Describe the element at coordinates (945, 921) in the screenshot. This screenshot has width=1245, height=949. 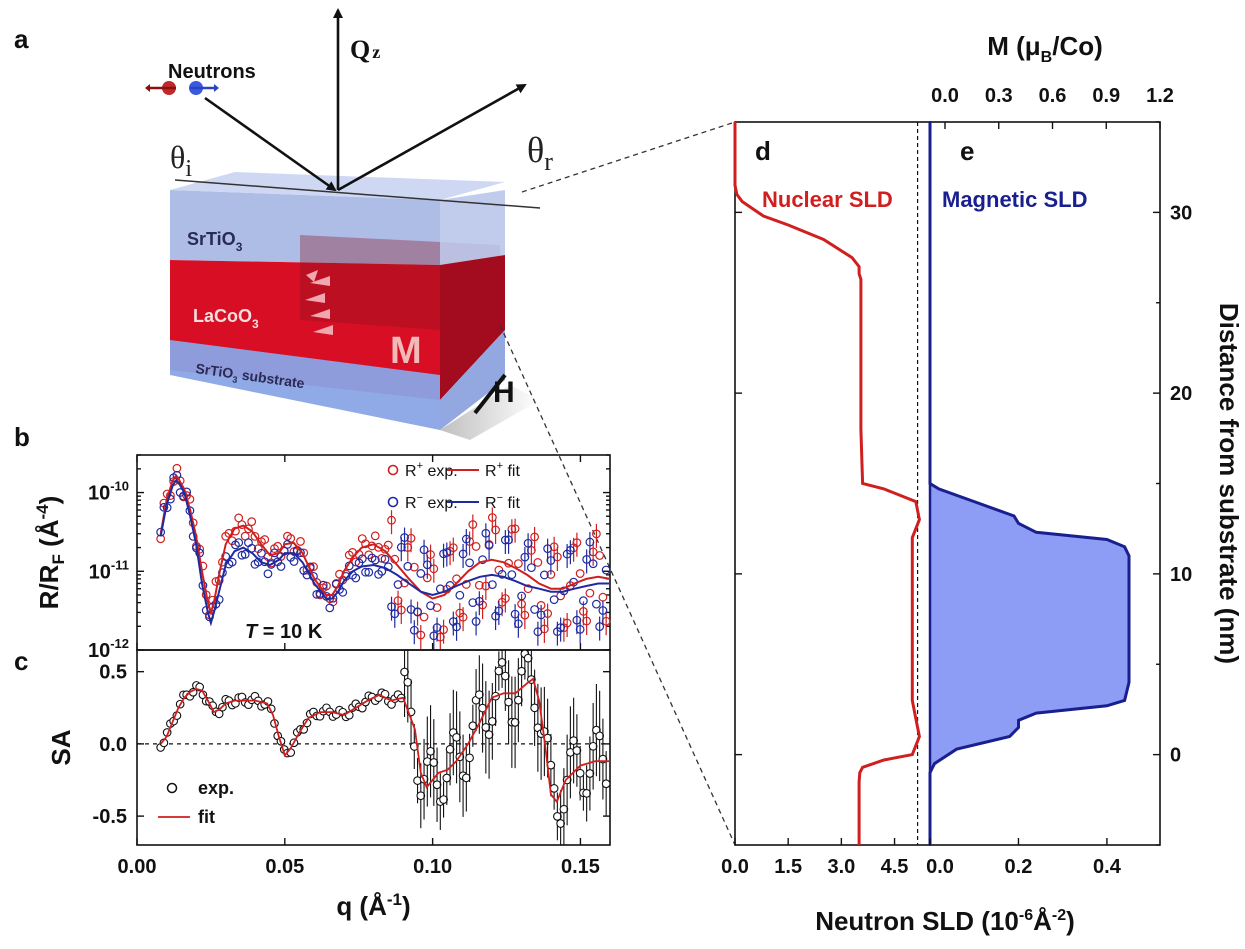
I see `plot-e-xlabel: Neutron SLD (10-6Å-2)` at that location.